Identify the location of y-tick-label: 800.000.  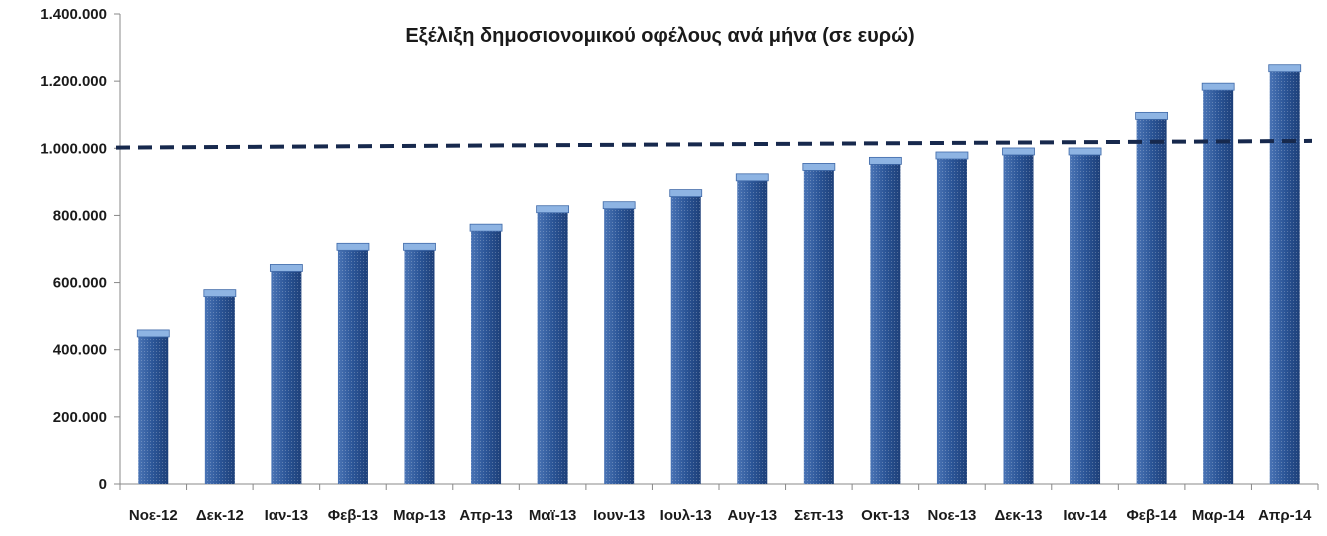
(80, 215).